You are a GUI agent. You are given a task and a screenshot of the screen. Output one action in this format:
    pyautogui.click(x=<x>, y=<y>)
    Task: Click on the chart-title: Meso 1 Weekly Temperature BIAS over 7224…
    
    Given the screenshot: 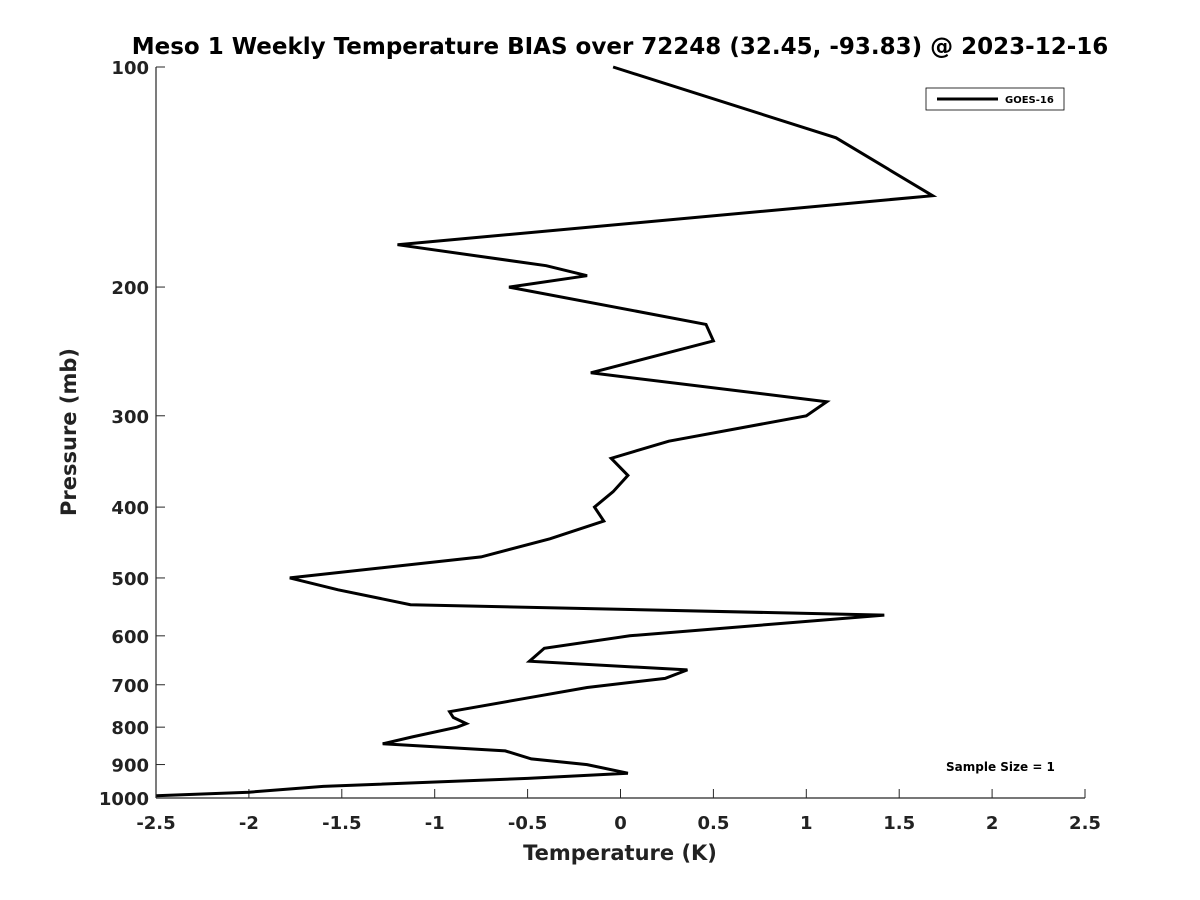 What is the action you would take?
    pyautogui.click(x=620, y=47)
    